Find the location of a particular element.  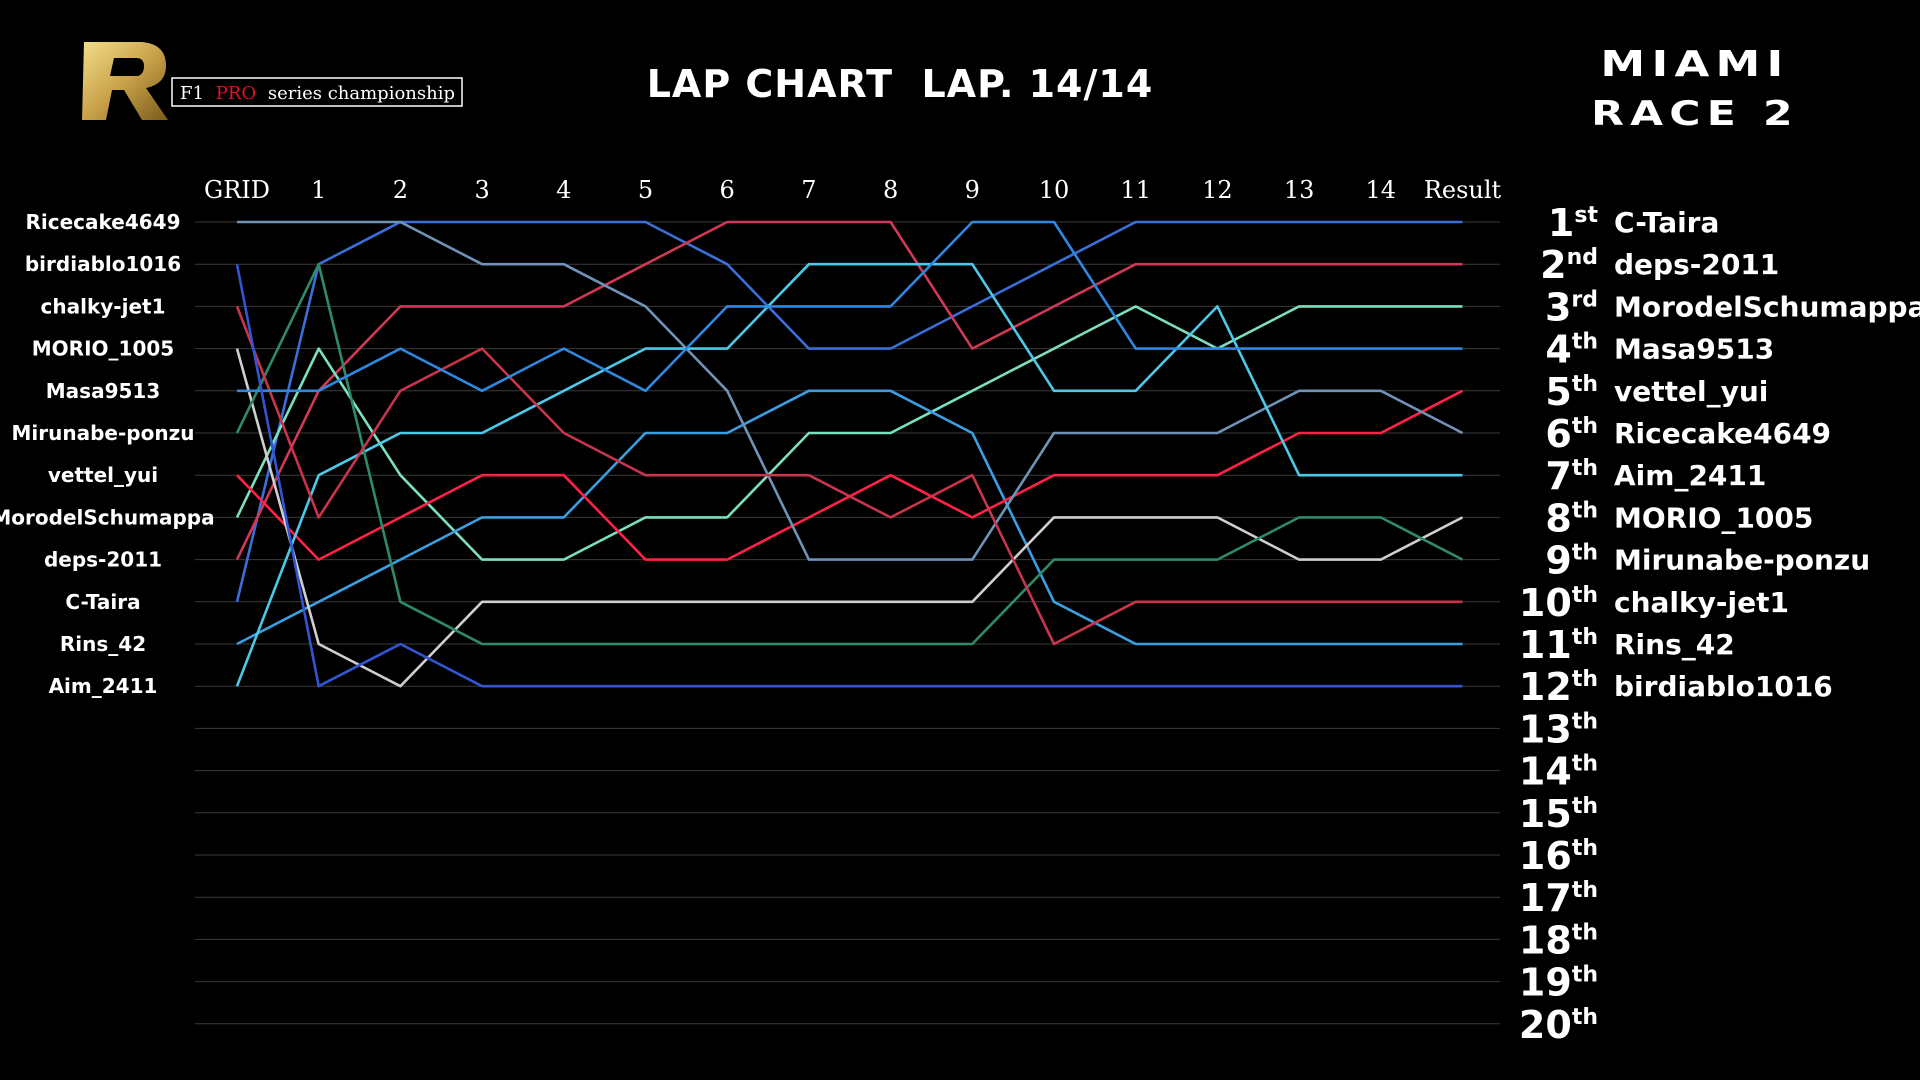

position-label: 11th is located at coordinates (1558, 645).